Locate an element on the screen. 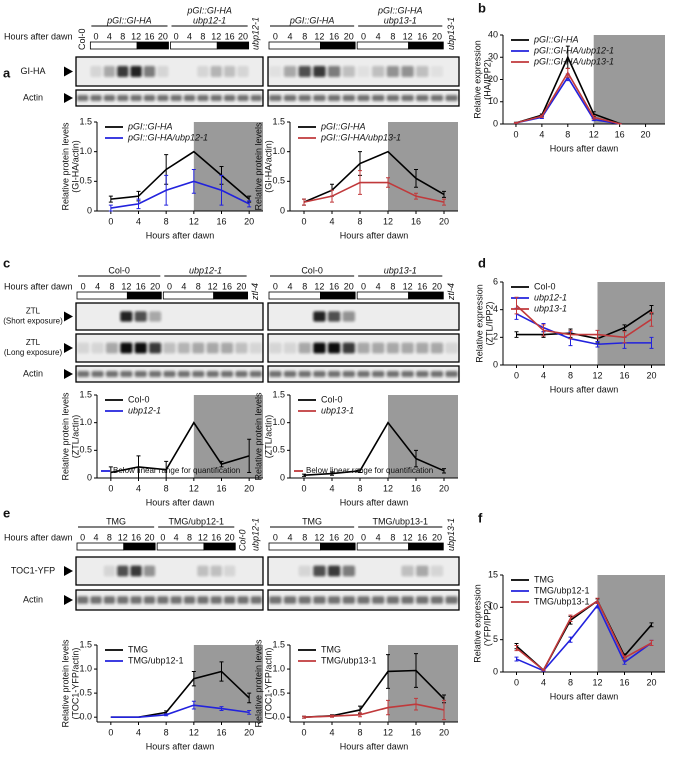 This screenshot has height=771, width=673. lane-label: ztl-4 is located at coordinates (255, 292).